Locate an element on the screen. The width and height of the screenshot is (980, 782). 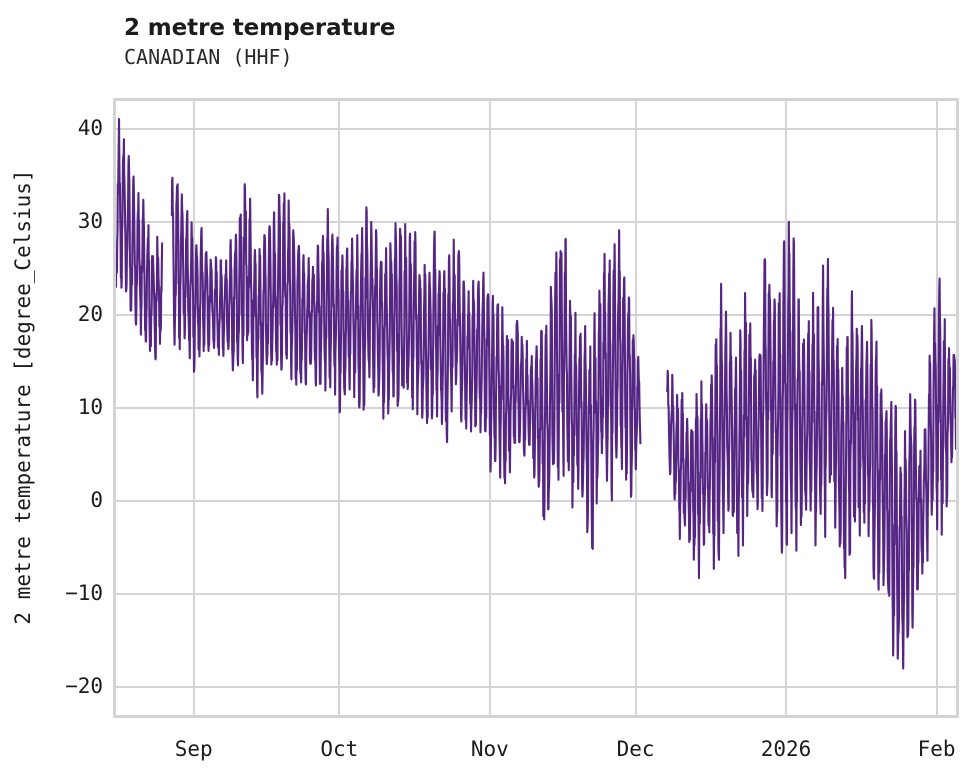
y-axis-tick-labels: 40 30 20 10 0 −10 −20 is located at coordinates (51, 408).